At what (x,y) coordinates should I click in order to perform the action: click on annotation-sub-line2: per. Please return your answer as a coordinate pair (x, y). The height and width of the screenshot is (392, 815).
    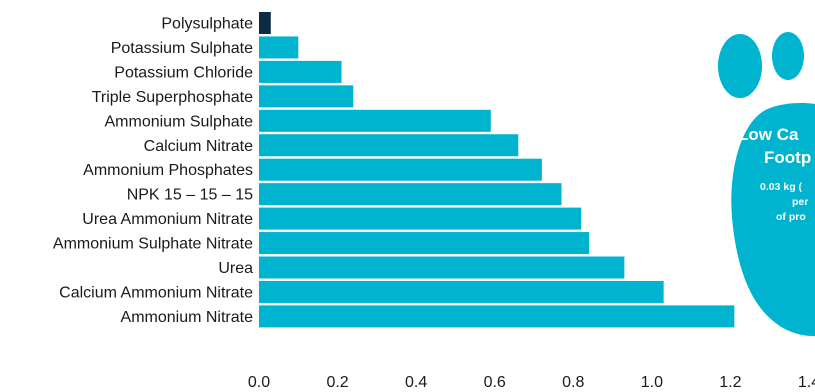
    Looking at the image, I should click on (800, 202).